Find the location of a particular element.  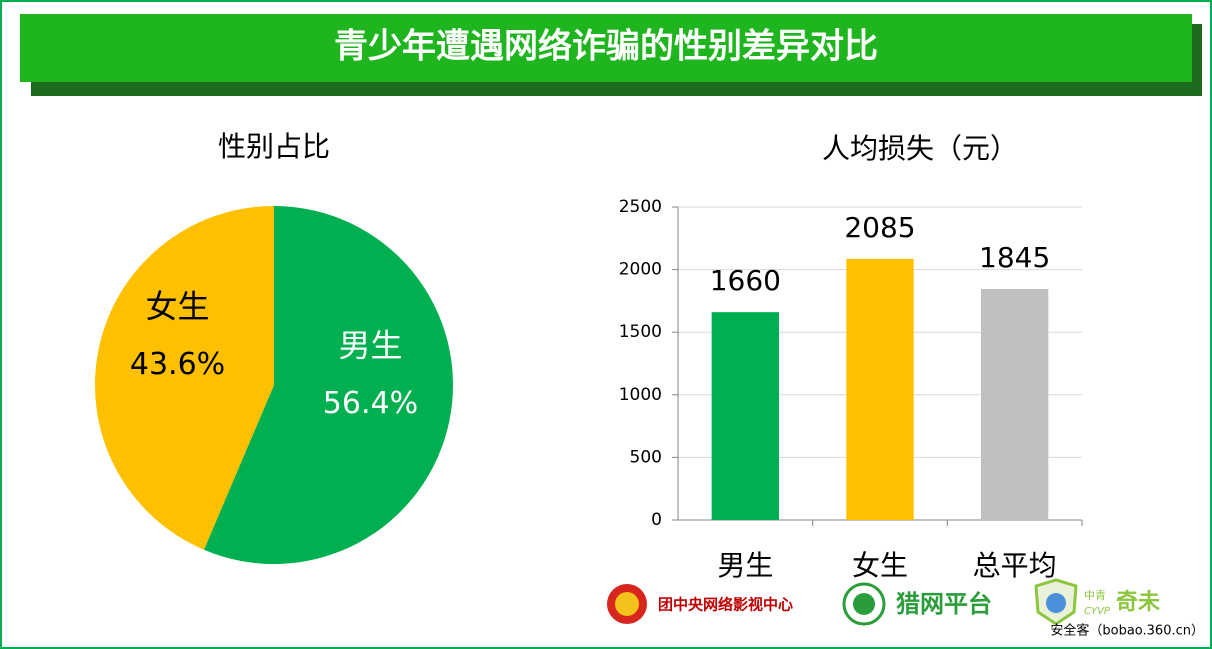

logo-text: 团中央网络影视中心 is located at coordinates (725, 605).